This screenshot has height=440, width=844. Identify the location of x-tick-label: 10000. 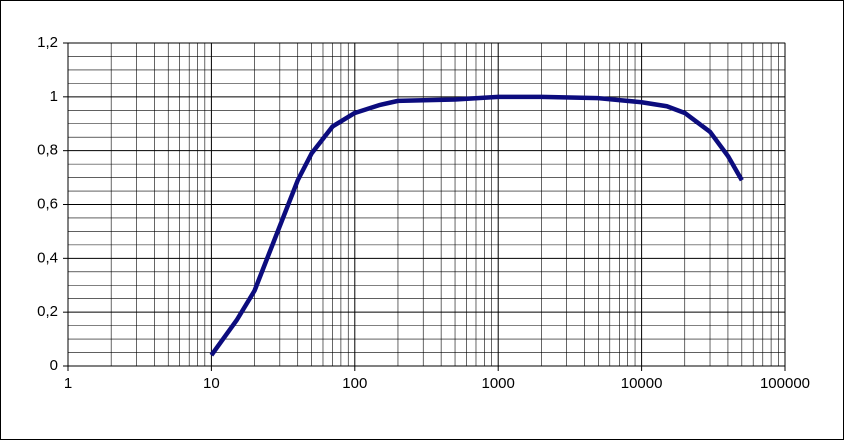
(642, 383).